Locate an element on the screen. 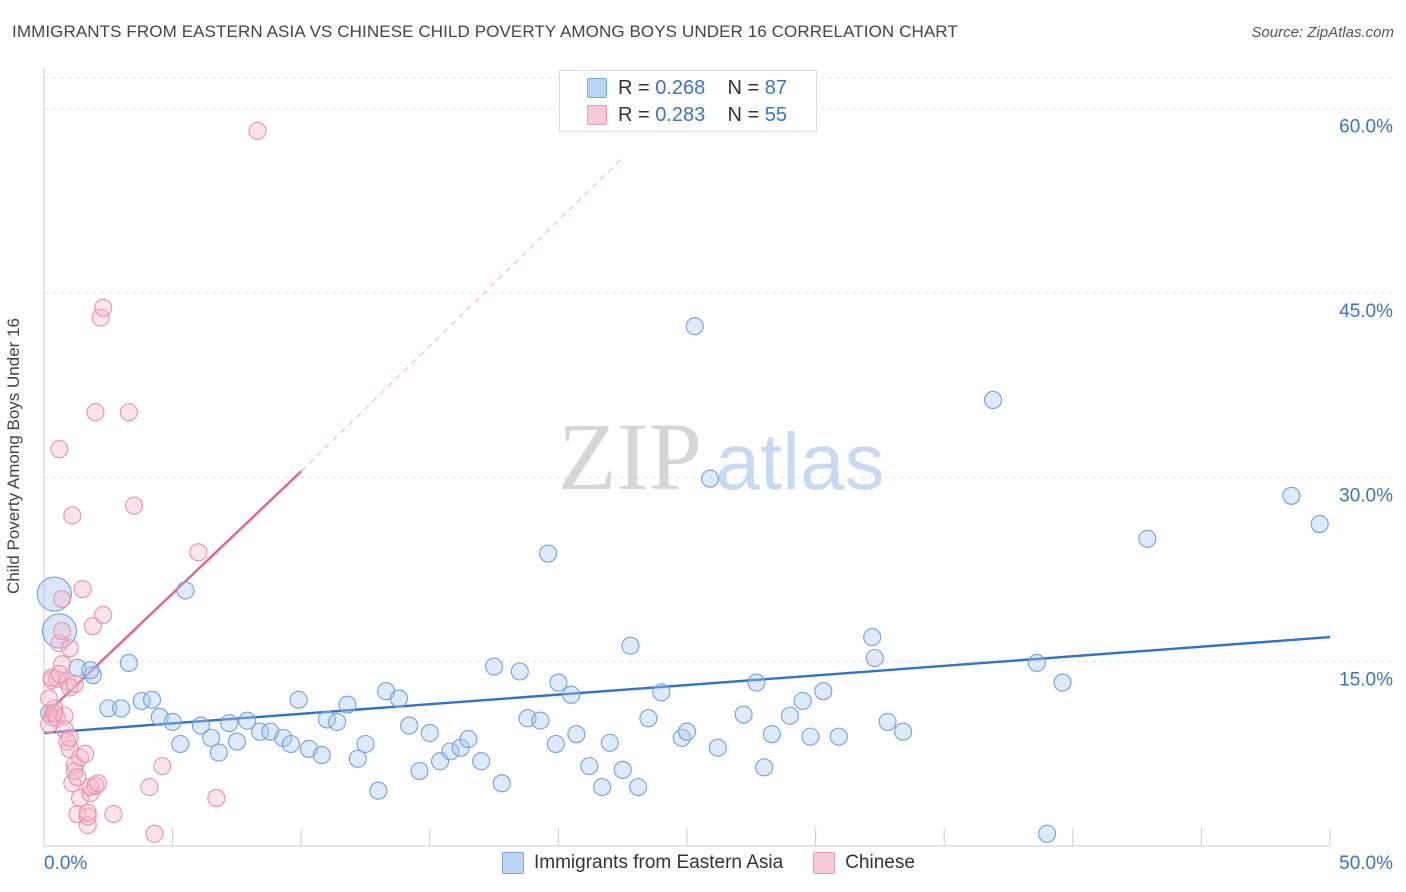  legend-r-label: R = is located at coordinates (637, 87).